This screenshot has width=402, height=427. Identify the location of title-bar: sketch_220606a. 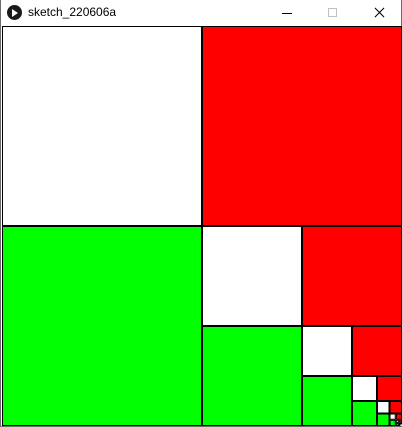
(201, 13).